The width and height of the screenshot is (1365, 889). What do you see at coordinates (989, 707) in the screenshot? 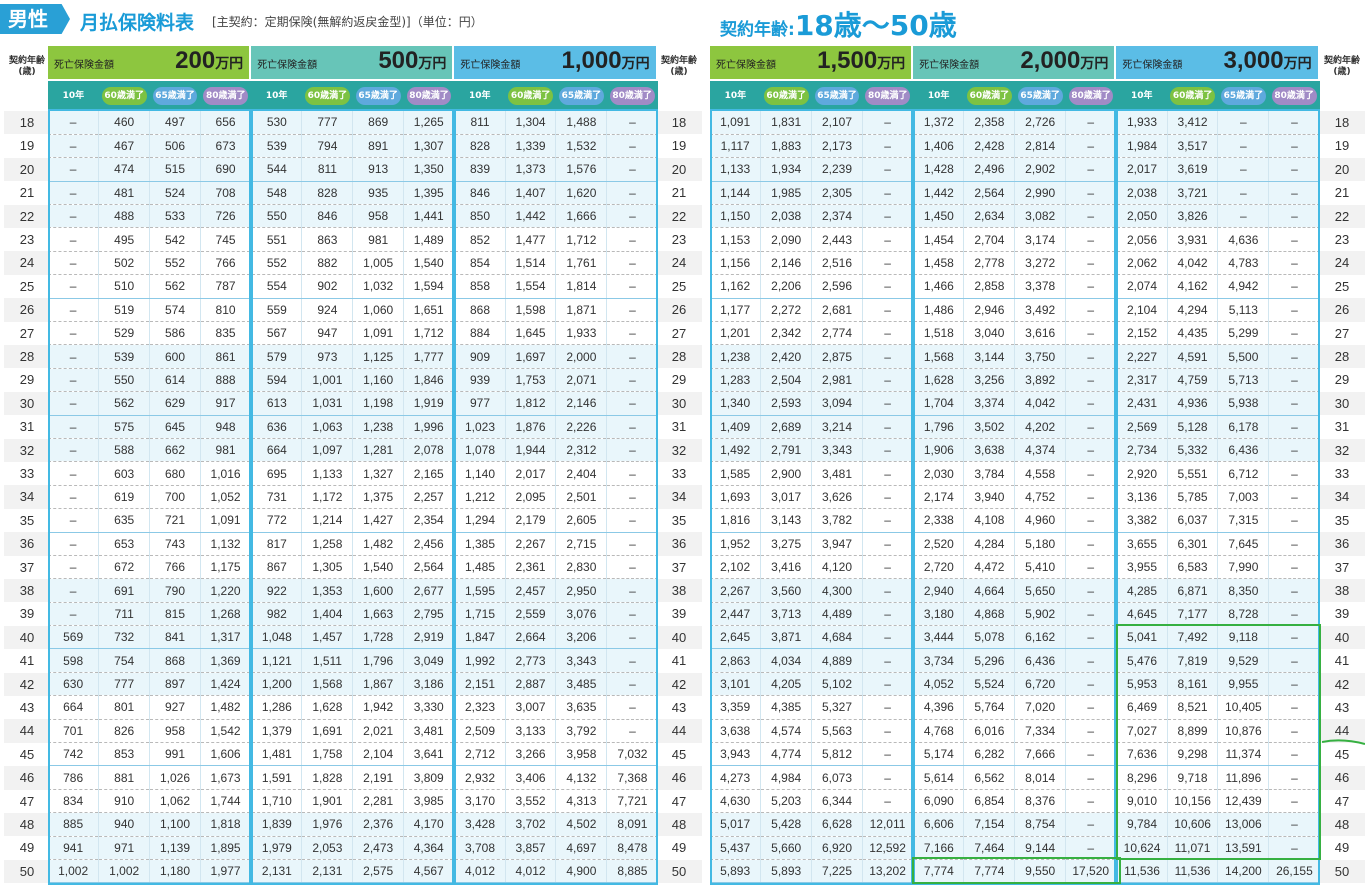
I see `premium-cell: 5,764` at bounding box center [989, 707].